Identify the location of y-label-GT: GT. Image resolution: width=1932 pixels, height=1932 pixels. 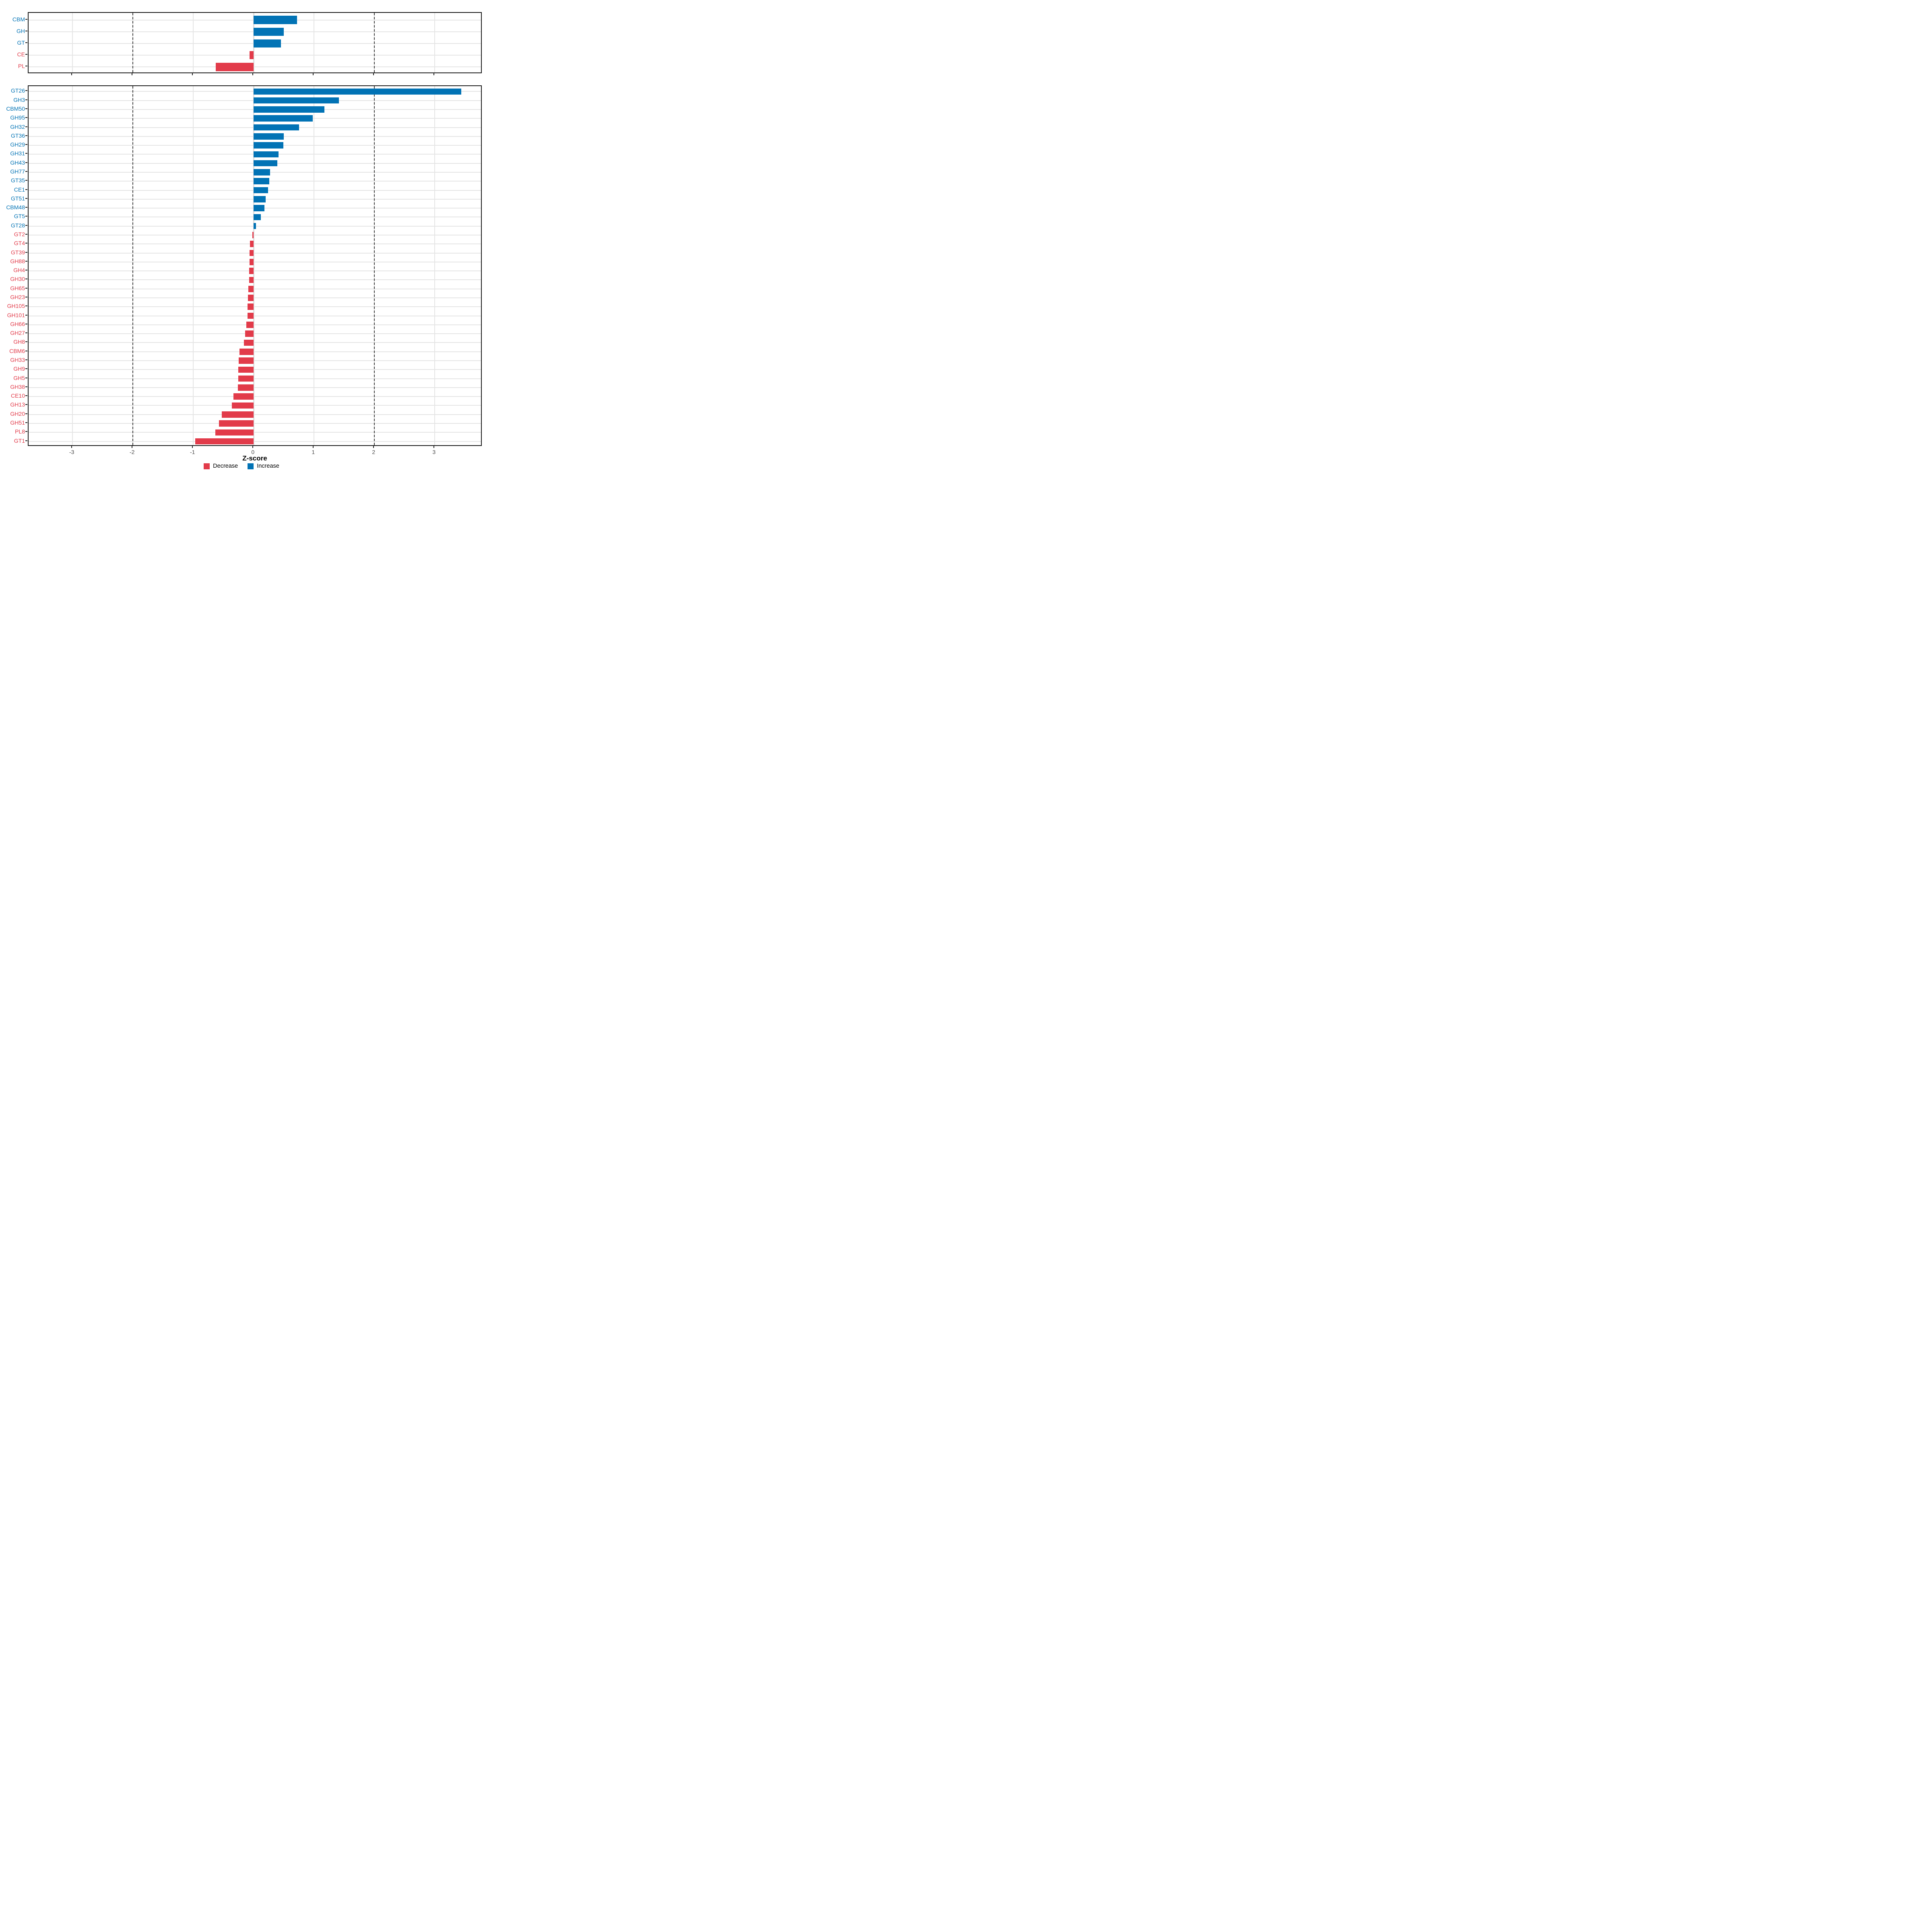
(21, 42).